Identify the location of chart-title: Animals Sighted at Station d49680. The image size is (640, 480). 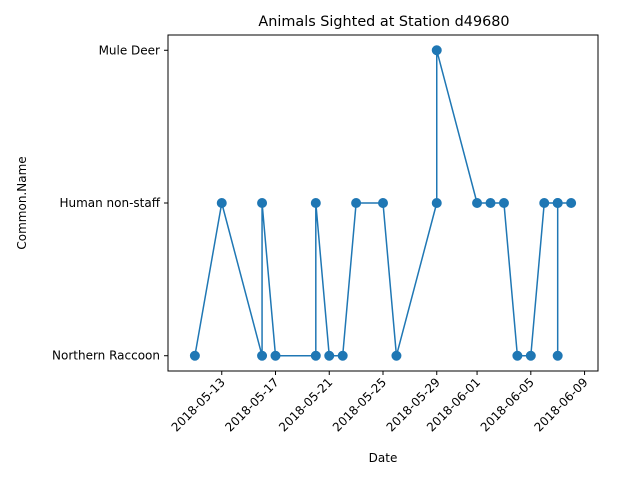
(383, 22).